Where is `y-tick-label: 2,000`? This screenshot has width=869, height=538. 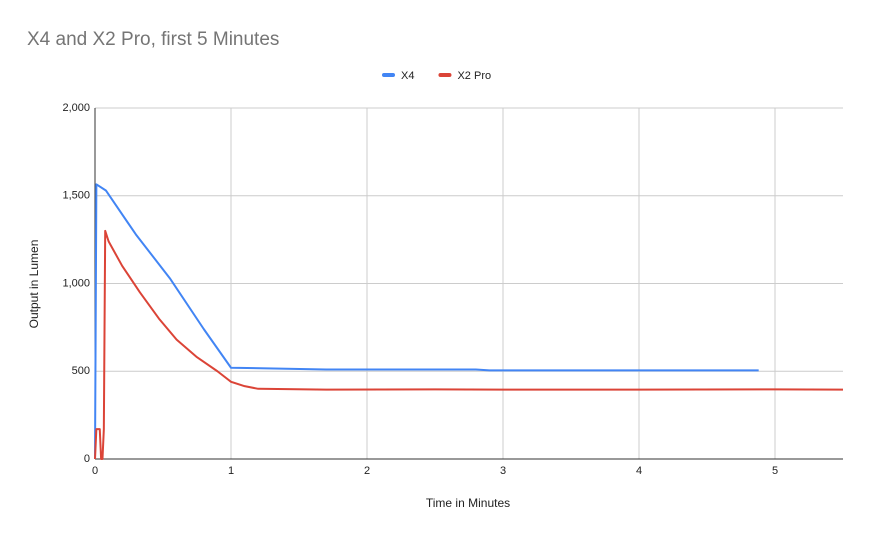
y-tick-label: 2,000 is located at coordinates (76, 108).